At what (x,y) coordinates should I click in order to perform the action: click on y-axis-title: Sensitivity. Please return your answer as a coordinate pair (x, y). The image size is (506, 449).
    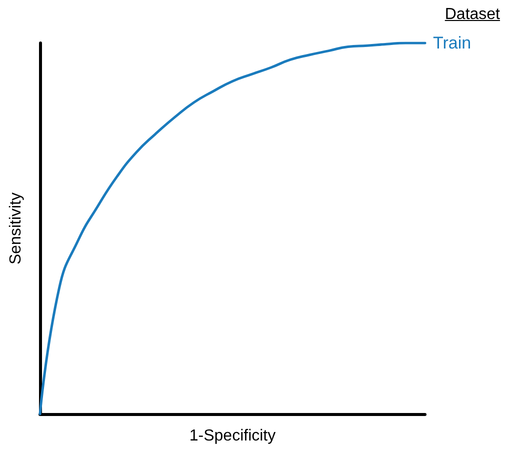
    Looking at the image, I should click on (16, 228).